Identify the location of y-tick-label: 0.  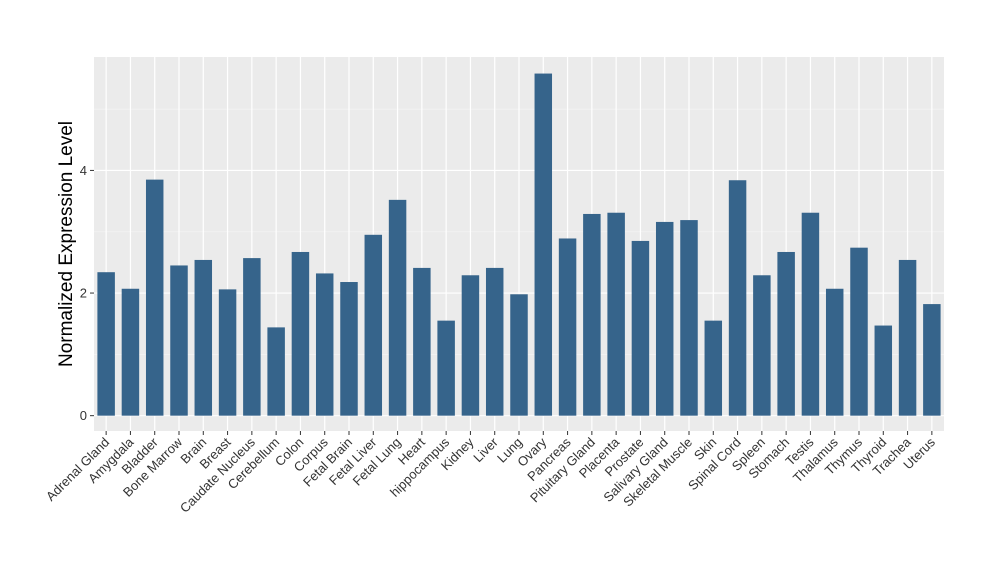
(83, 415).